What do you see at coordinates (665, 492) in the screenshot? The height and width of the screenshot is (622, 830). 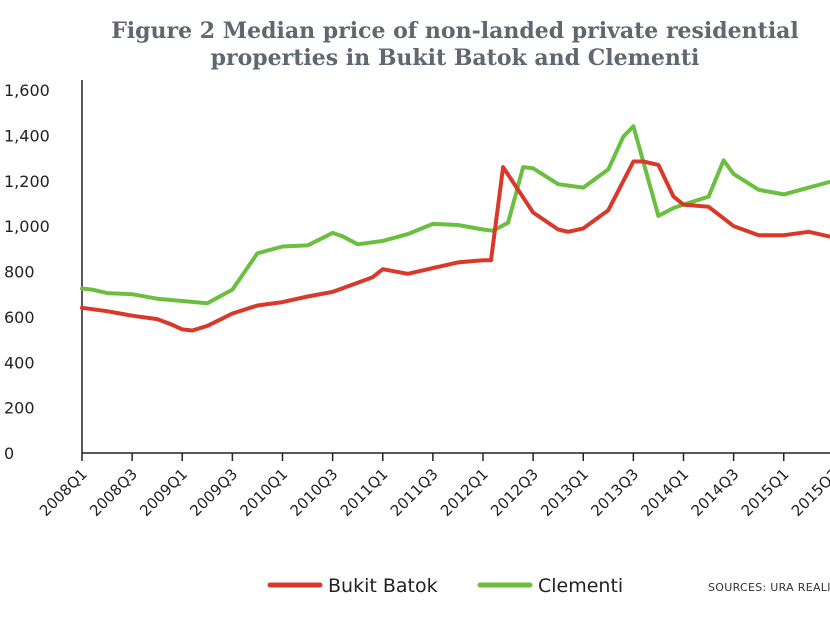 I see `x-tick-label: 2014Q1` at bounding box center [665, 492].